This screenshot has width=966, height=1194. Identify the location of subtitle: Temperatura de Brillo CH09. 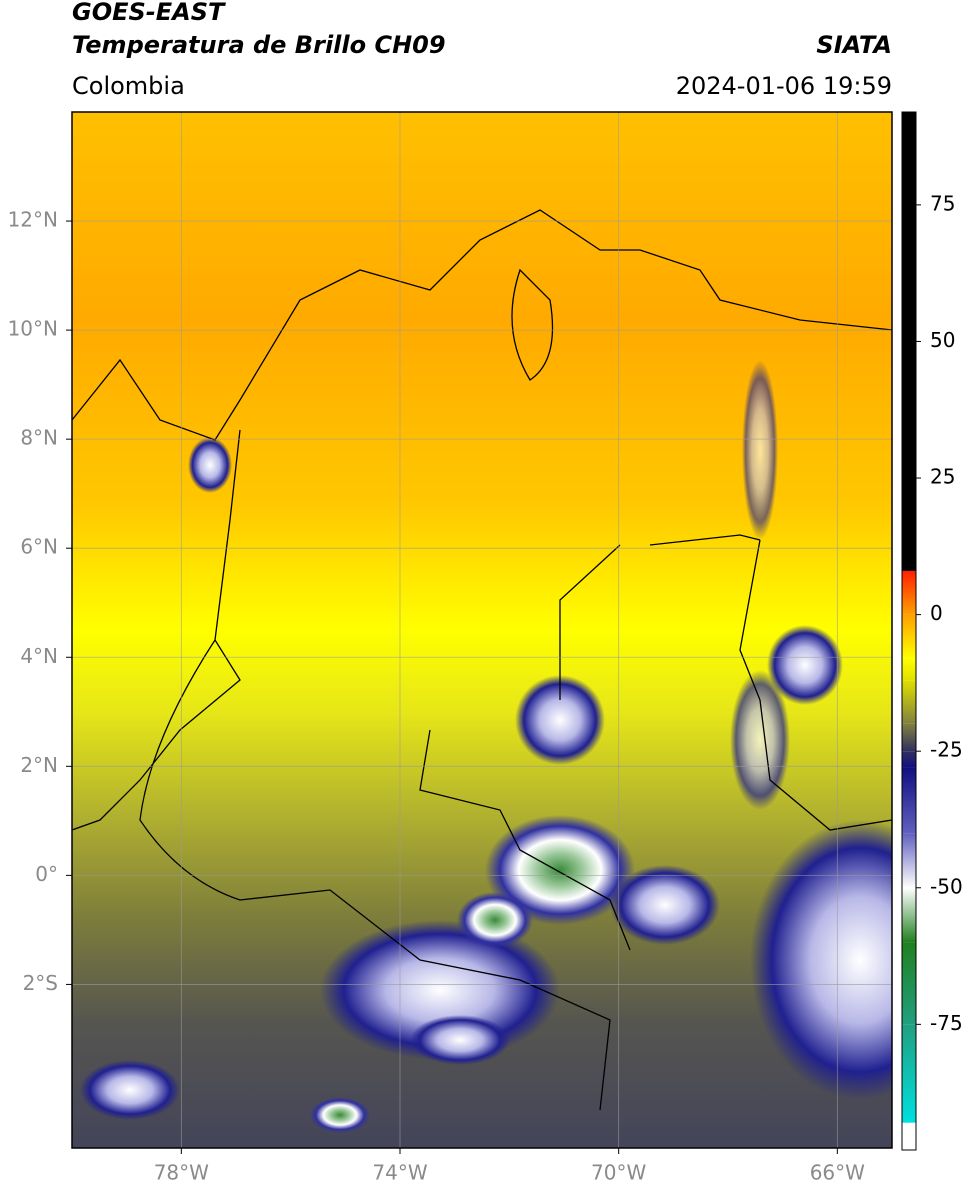
(259, 45).